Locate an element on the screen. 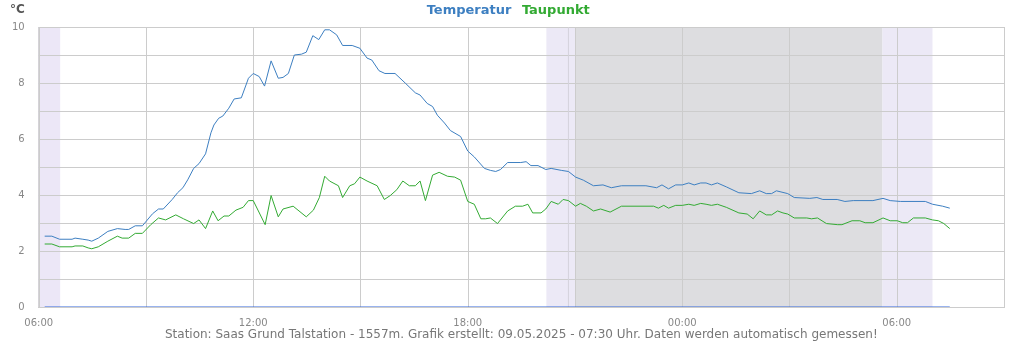  y-tick-label: 0 is located at coordinates (21, 306).